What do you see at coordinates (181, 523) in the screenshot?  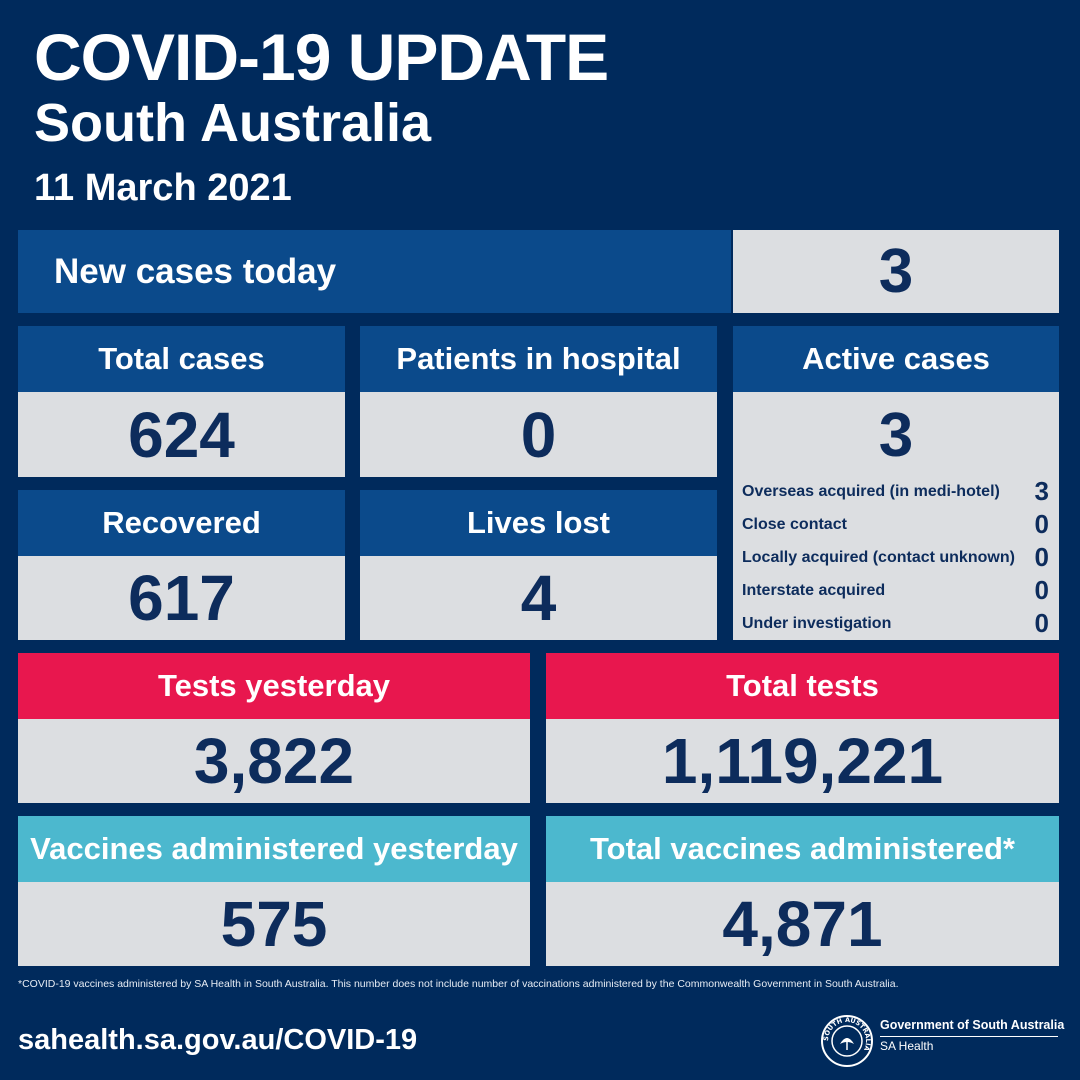 I see `recovered-label: Recovered` at bounding box center [181, 523].